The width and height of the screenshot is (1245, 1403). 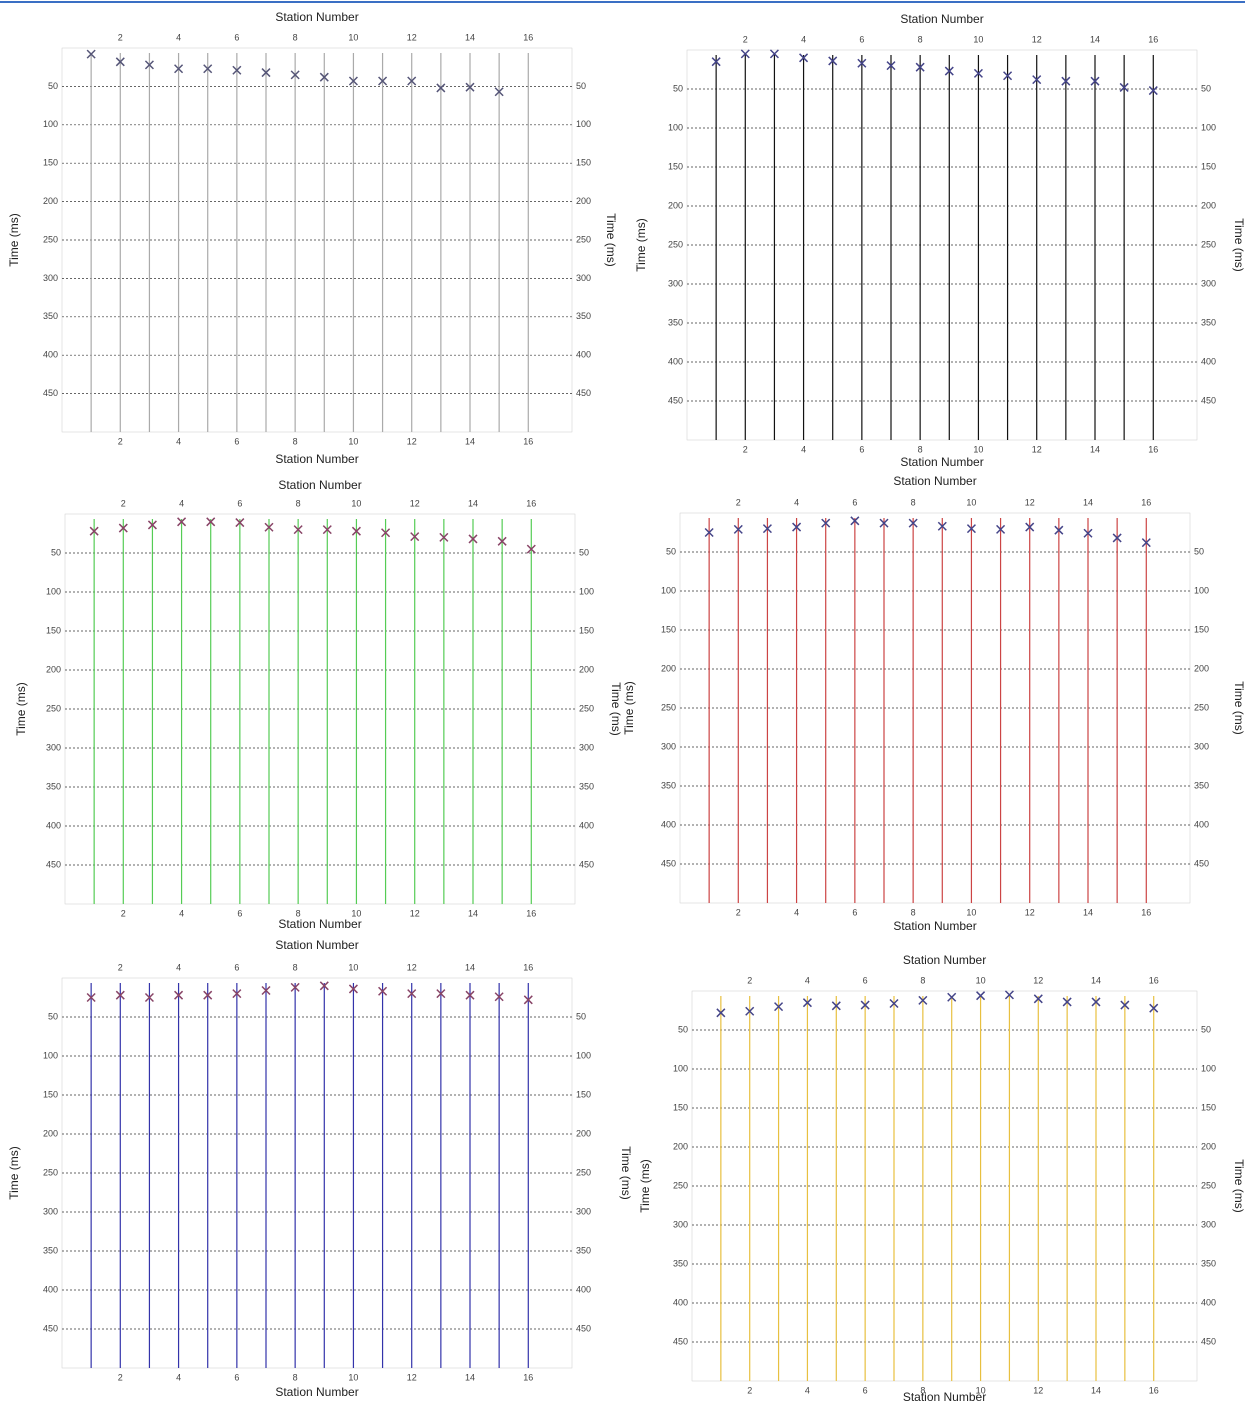 I want to click on x-axis-title: Station Number, so click(x=944, y=1396).